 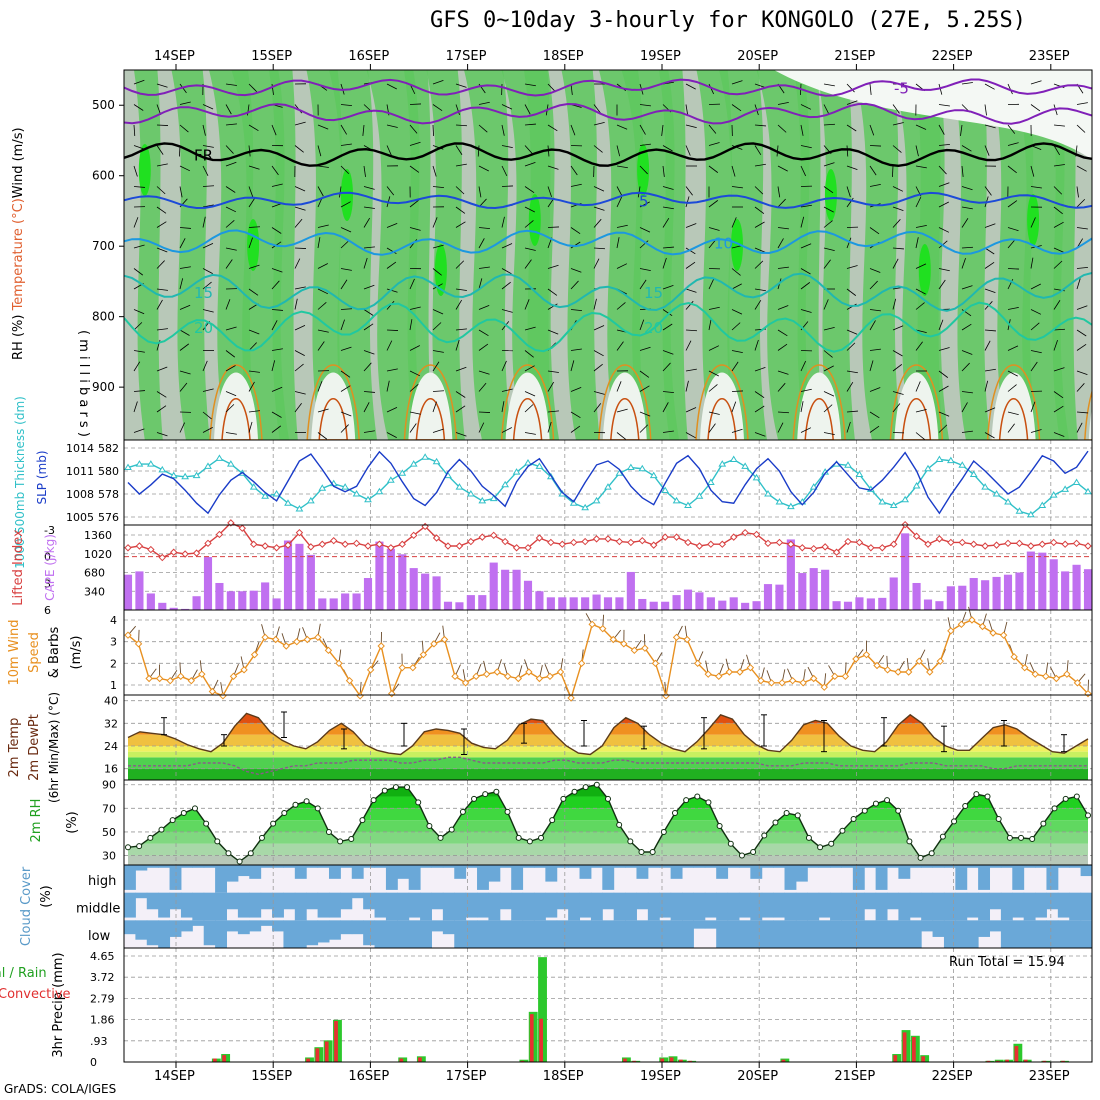 What do you see at coordinates (103, 246) in the screenshot?
I see `y-tick-label: 700` at bounding box center [103, 246].